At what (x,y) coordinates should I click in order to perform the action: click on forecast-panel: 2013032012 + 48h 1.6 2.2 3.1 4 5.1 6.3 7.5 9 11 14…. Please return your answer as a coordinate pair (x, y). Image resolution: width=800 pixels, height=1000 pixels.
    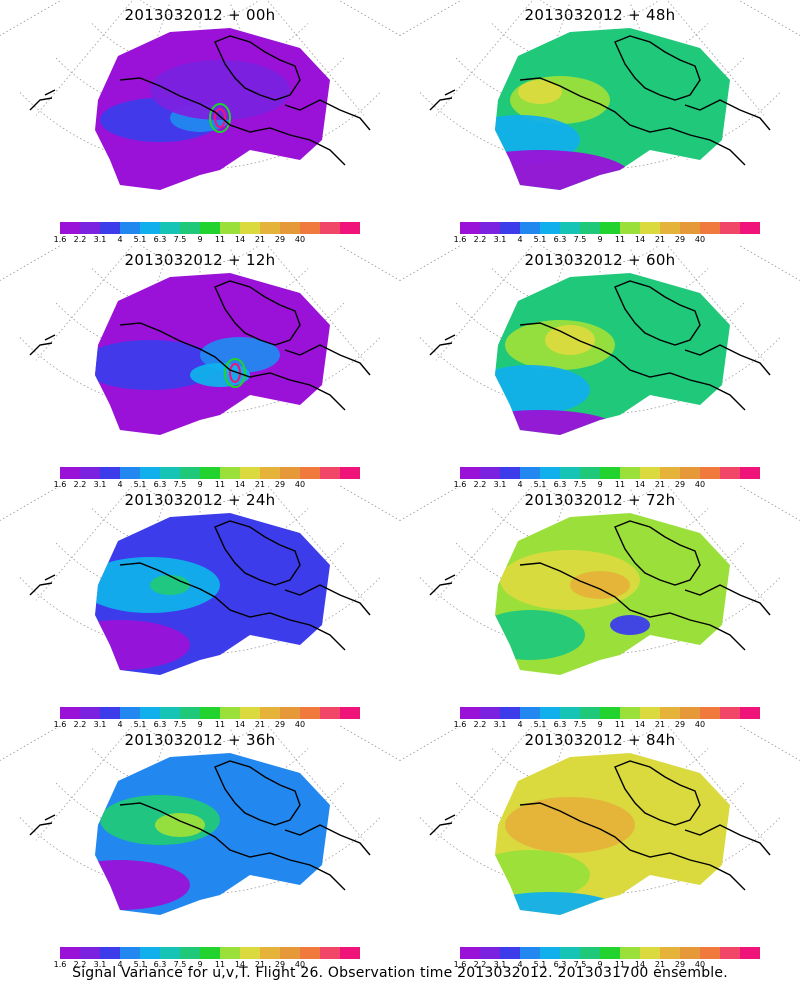
    Looking at the image, I should click on (600, 122).